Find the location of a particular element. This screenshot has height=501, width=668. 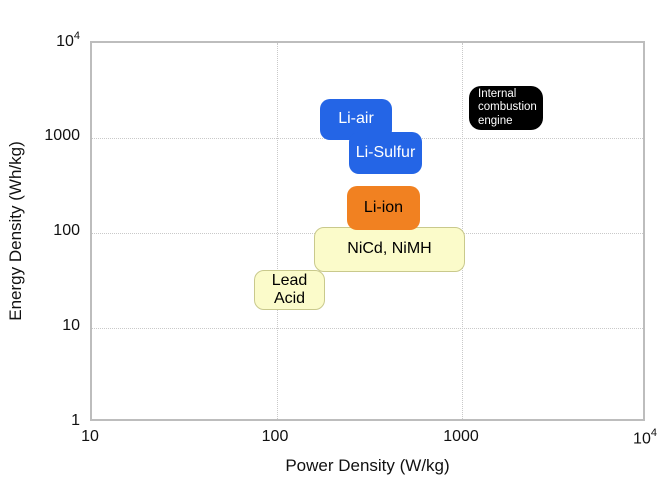

region-li-air-label: Li-air is located at coordinates (356, 119).